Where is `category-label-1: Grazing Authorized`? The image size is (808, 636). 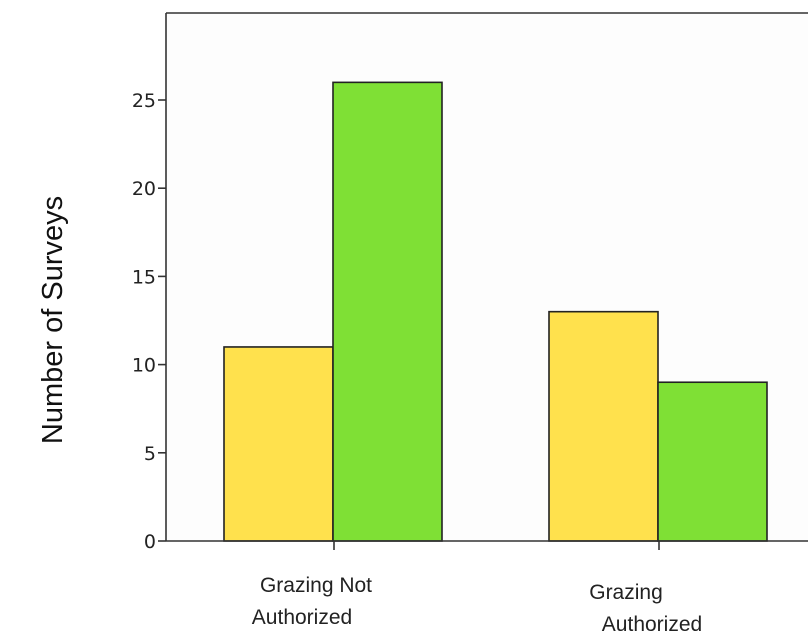
category-label-1: Grazing Authorized is located at coordinates (645, 608).